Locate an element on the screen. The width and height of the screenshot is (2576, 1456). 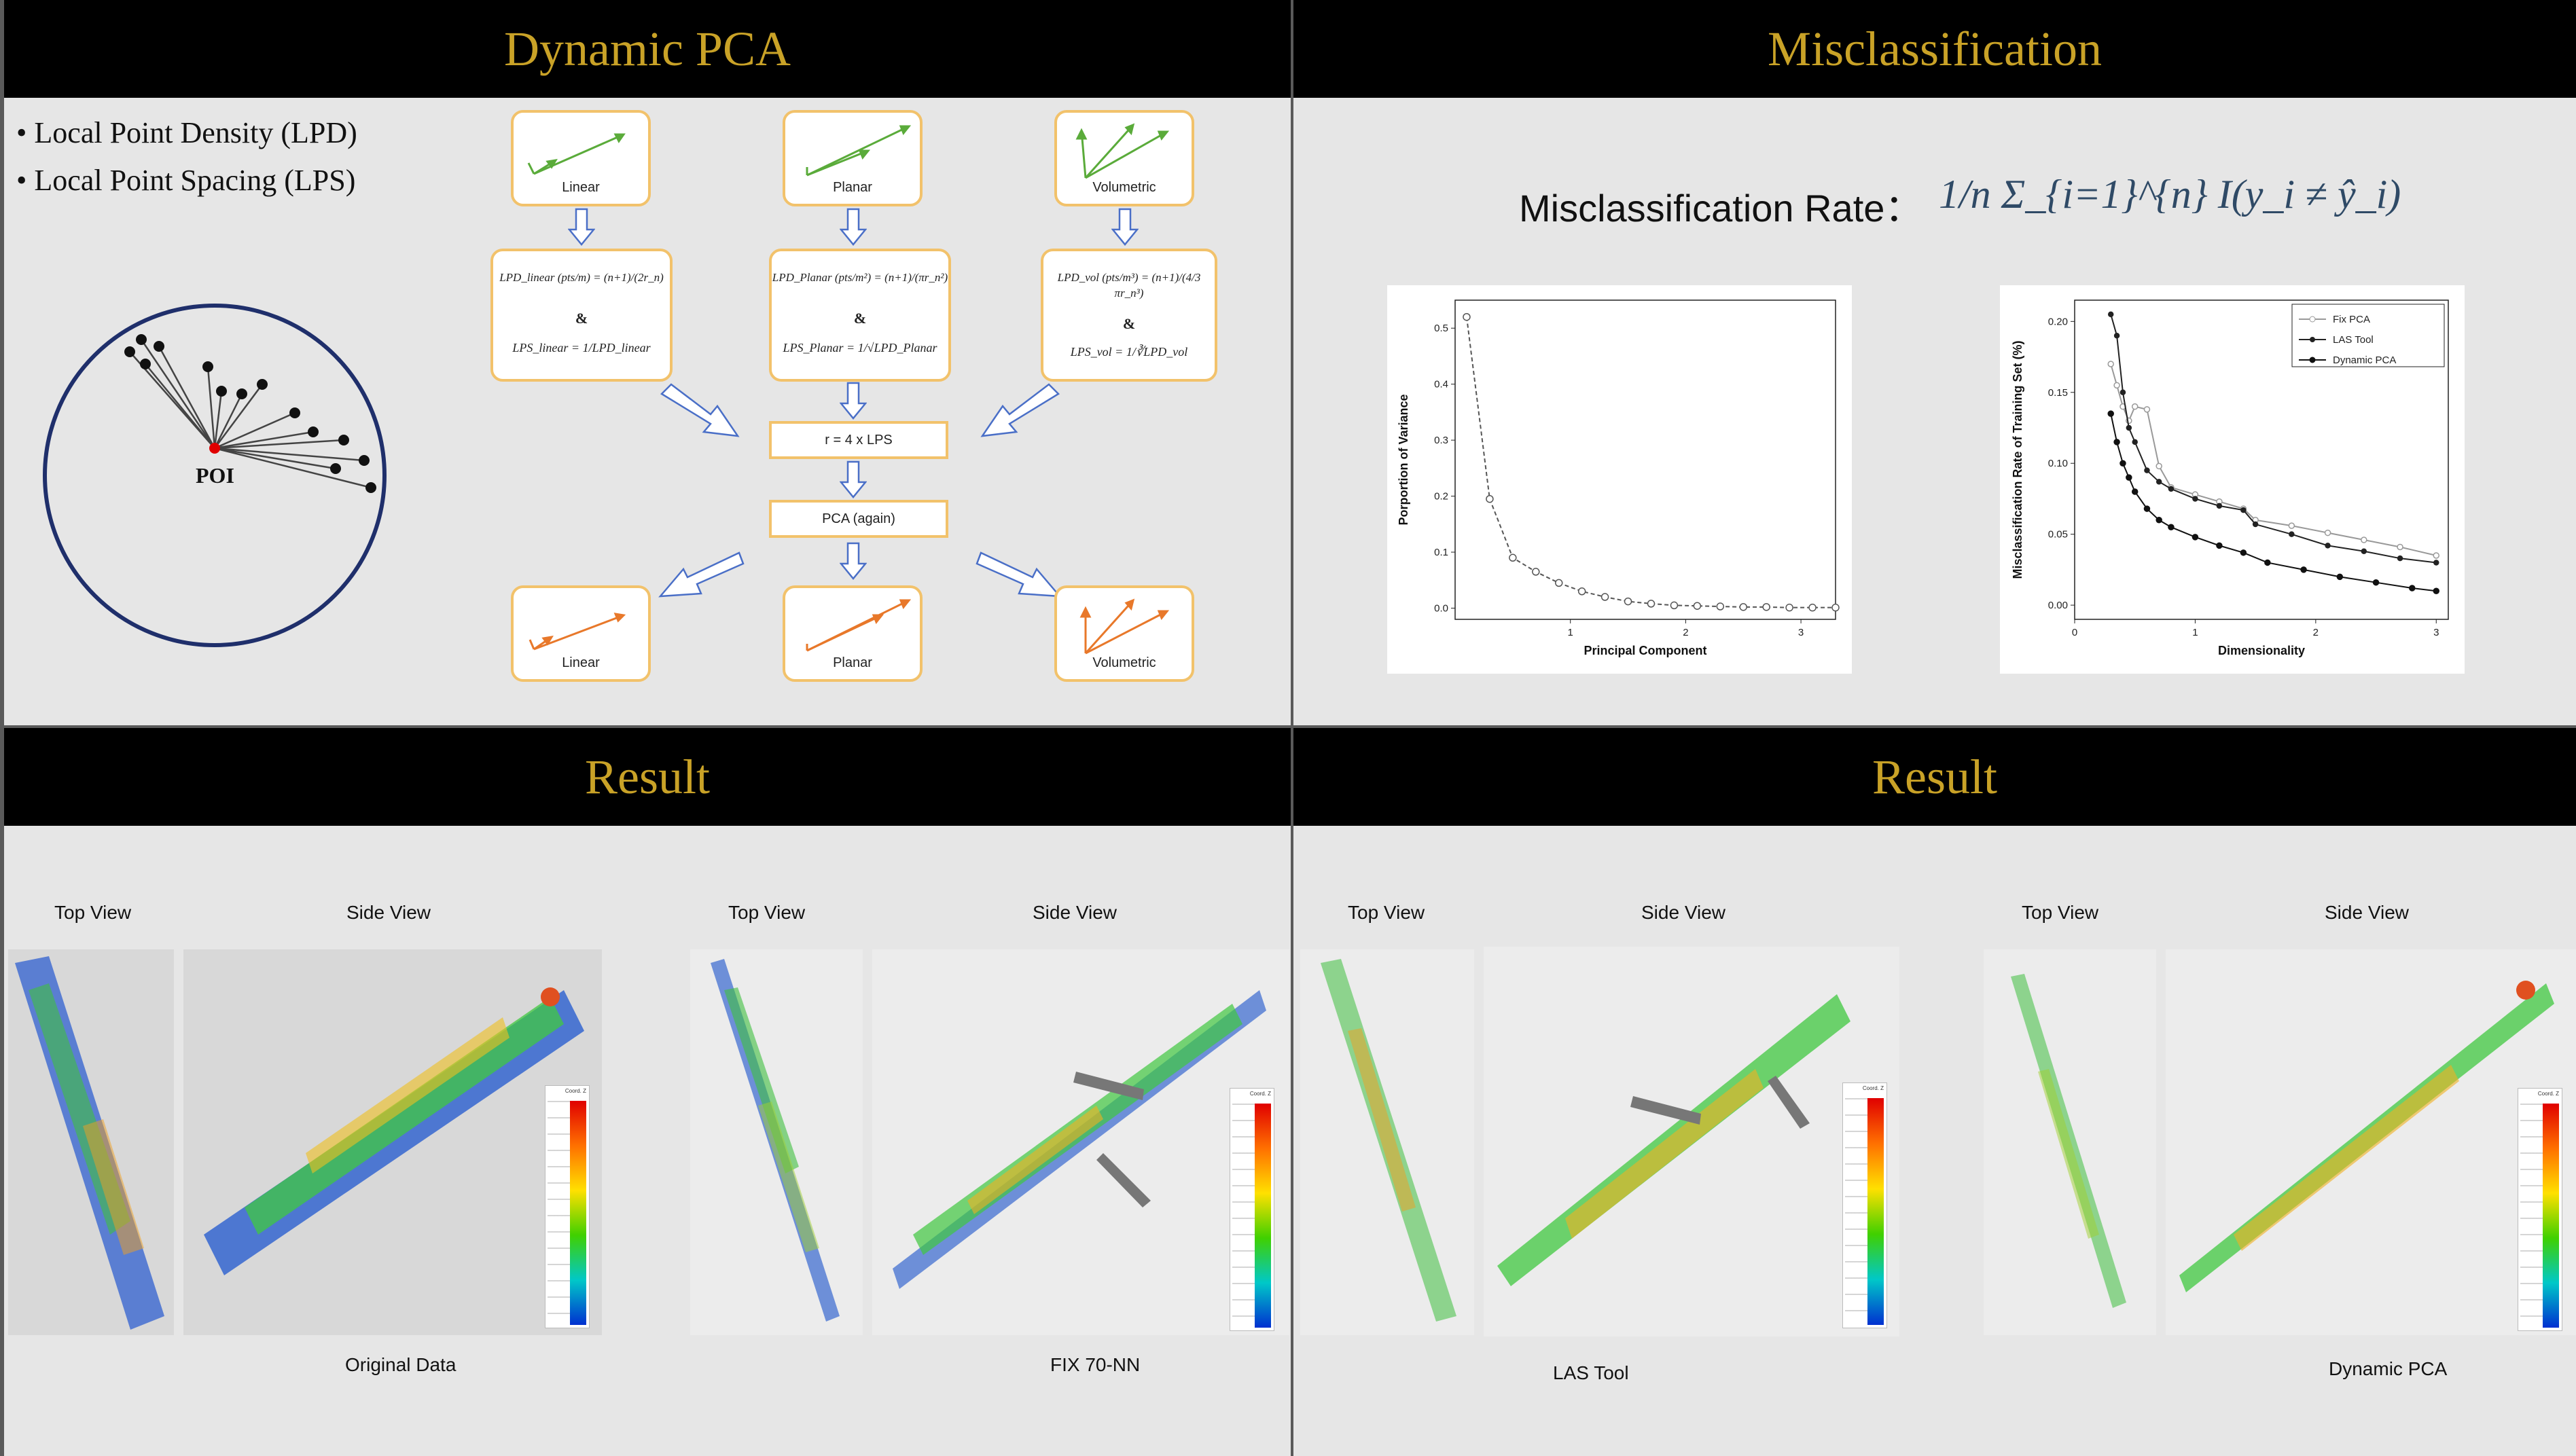
box-volumetric-bottom: Volumetric is located at coordinates (1124, 633).